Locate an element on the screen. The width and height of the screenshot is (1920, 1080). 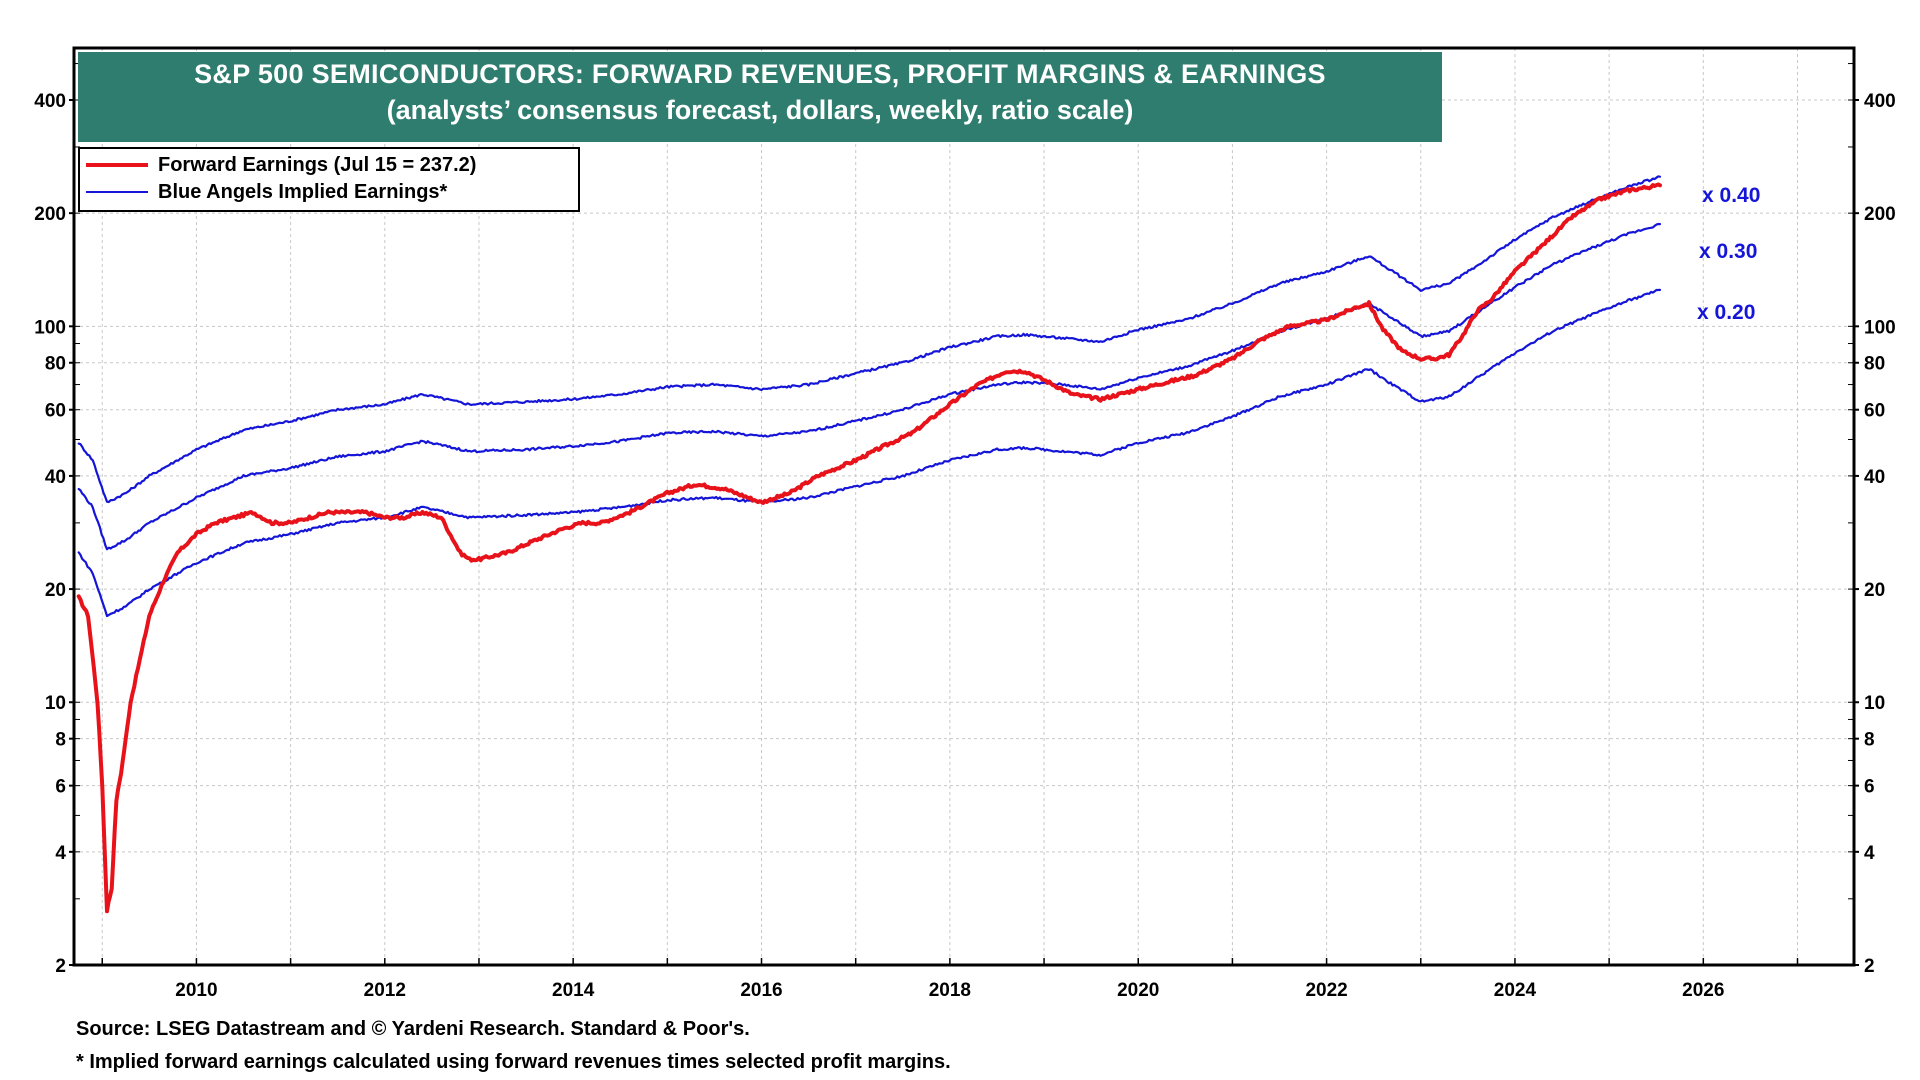
legend-item-implied-earnings: Blue Angels Implied Earnings* is located at coordinates (263, 192).